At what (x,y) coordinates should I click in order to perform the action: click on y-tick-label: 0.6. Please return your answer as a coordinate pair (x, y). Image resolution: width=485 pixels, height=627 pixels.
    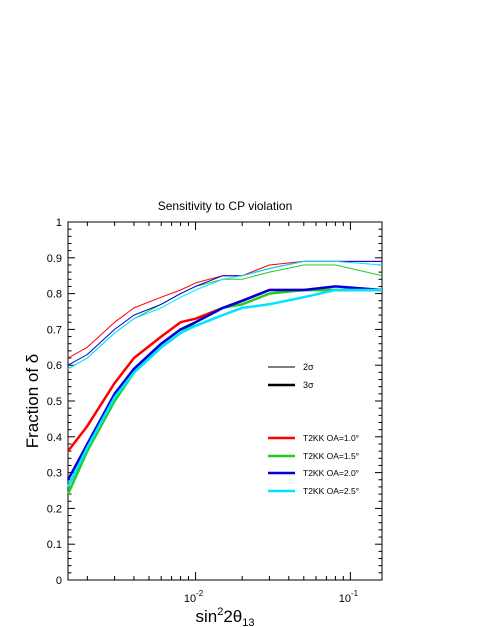
    Looking at the image, I should click on (54, 366).